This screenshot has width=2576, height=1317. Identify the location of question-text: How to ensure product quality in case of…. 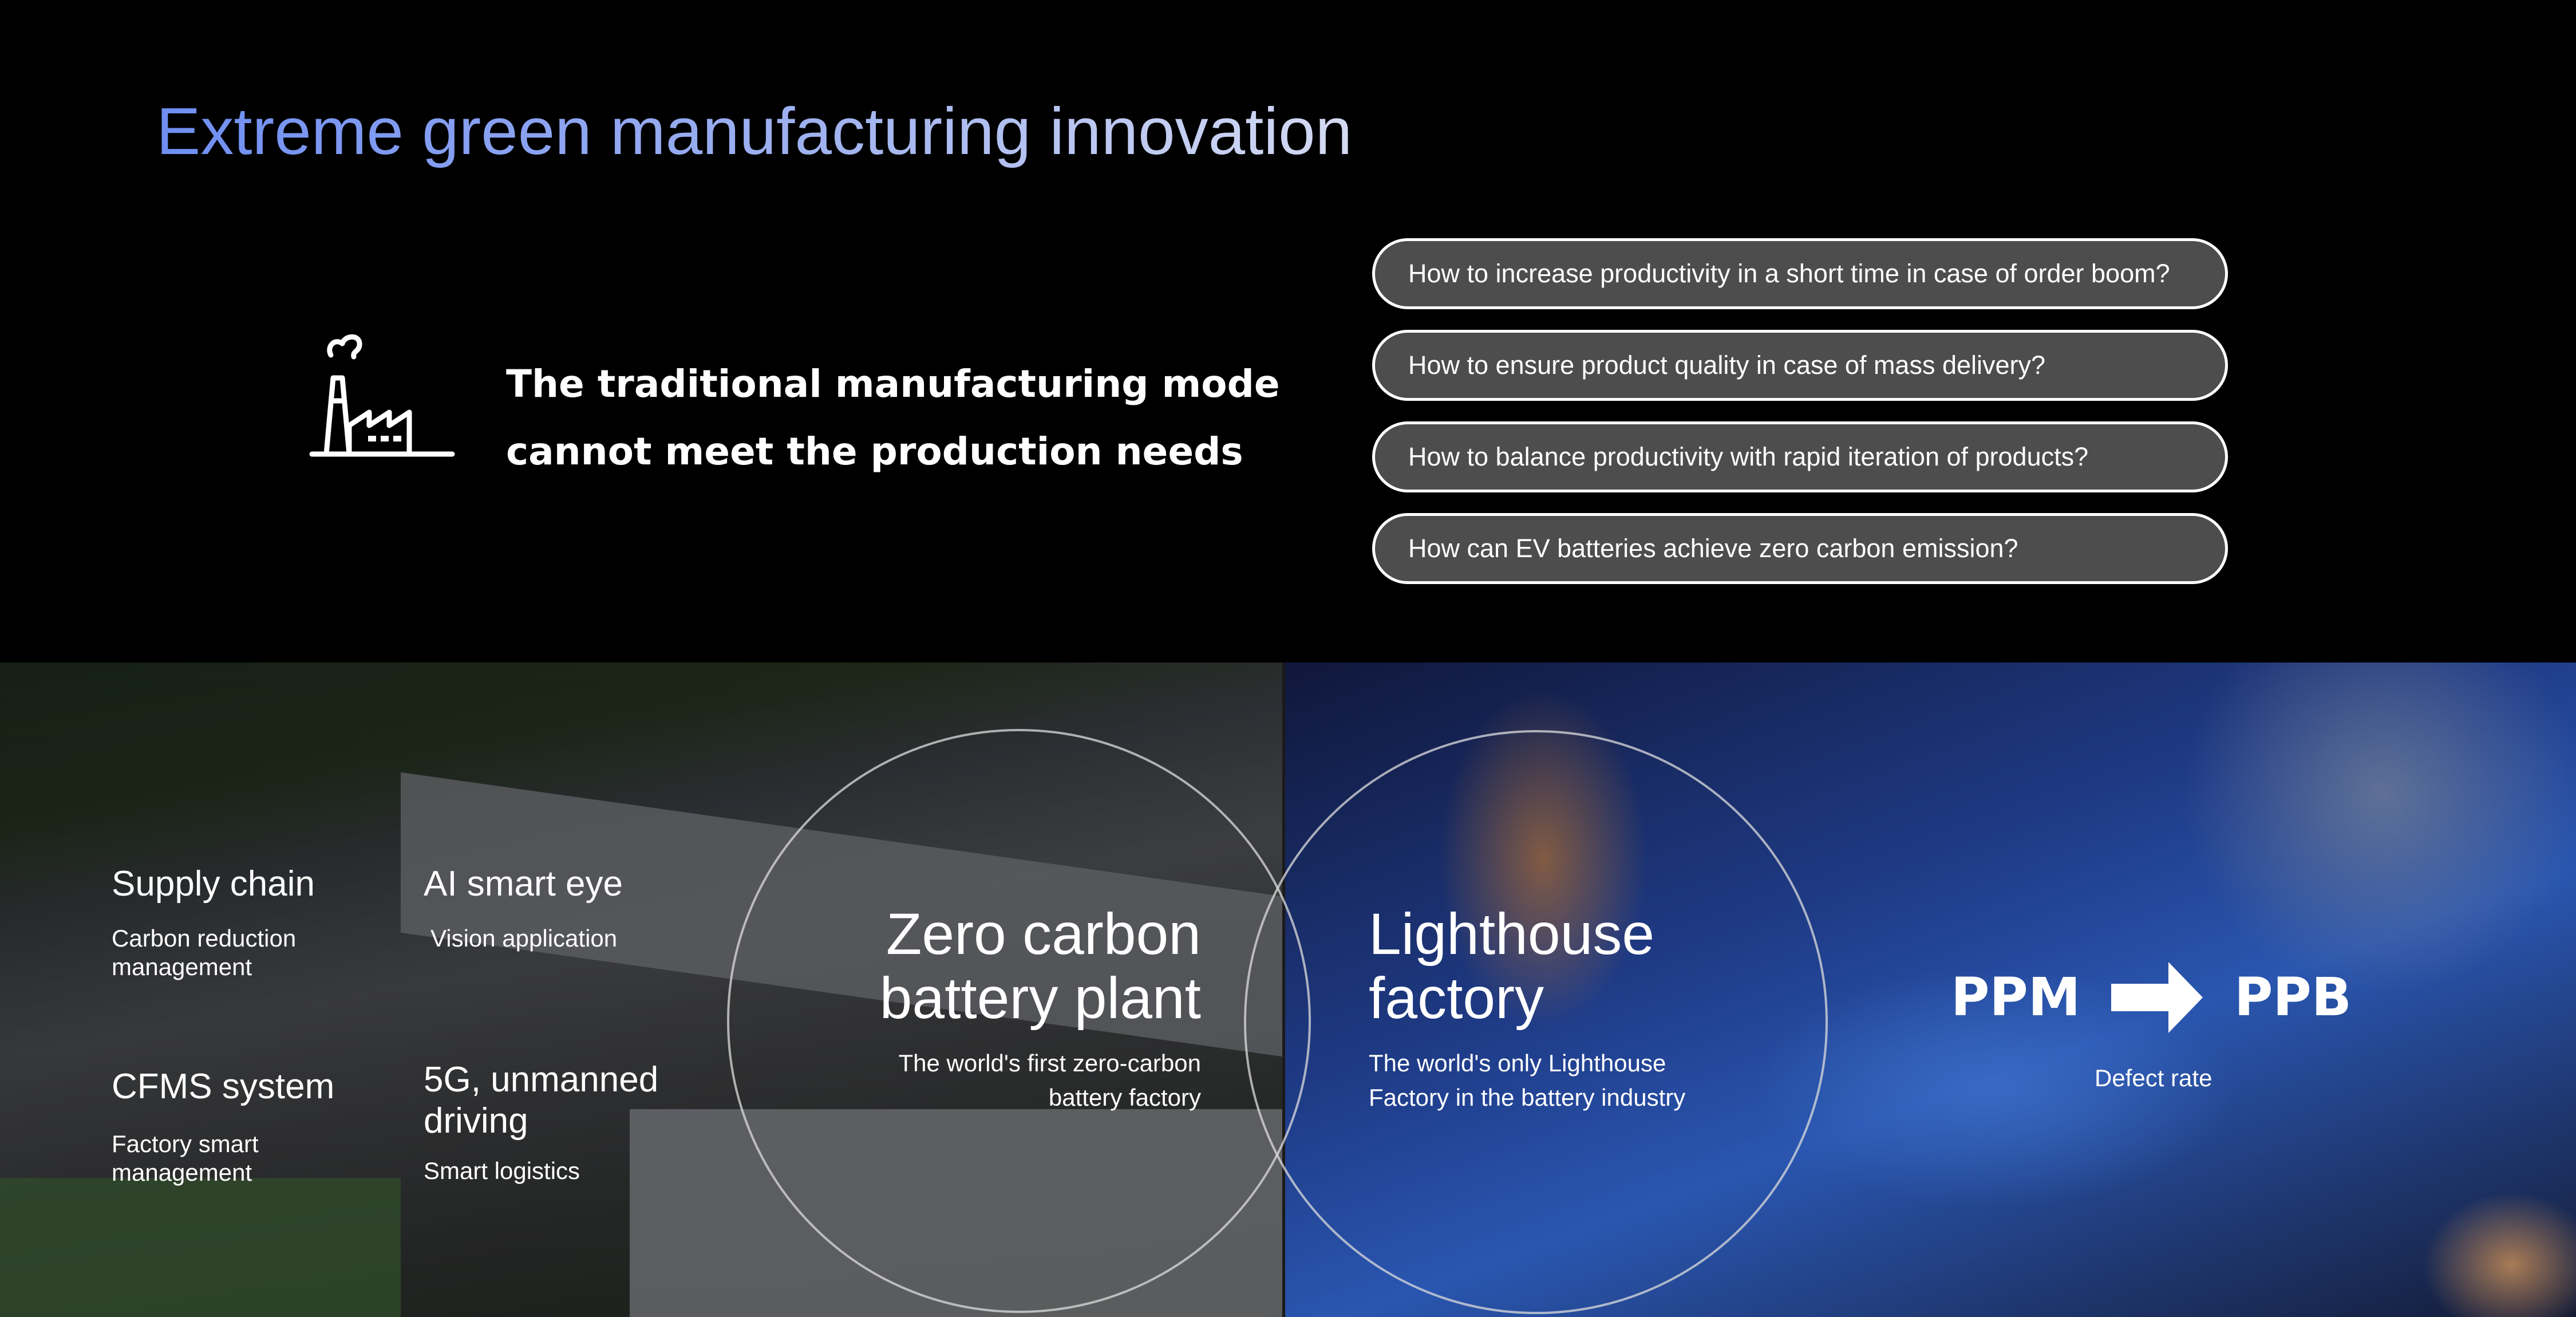
(1727, 365).